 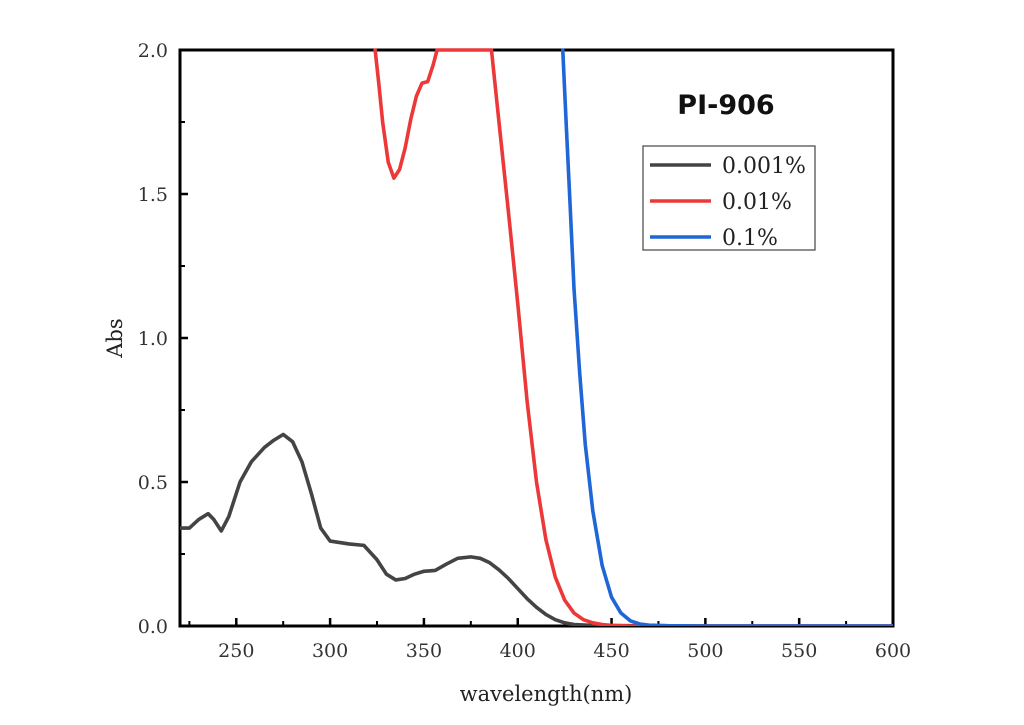 I want to click on y-tick-label: 0.5, so click(x=153, y=483).